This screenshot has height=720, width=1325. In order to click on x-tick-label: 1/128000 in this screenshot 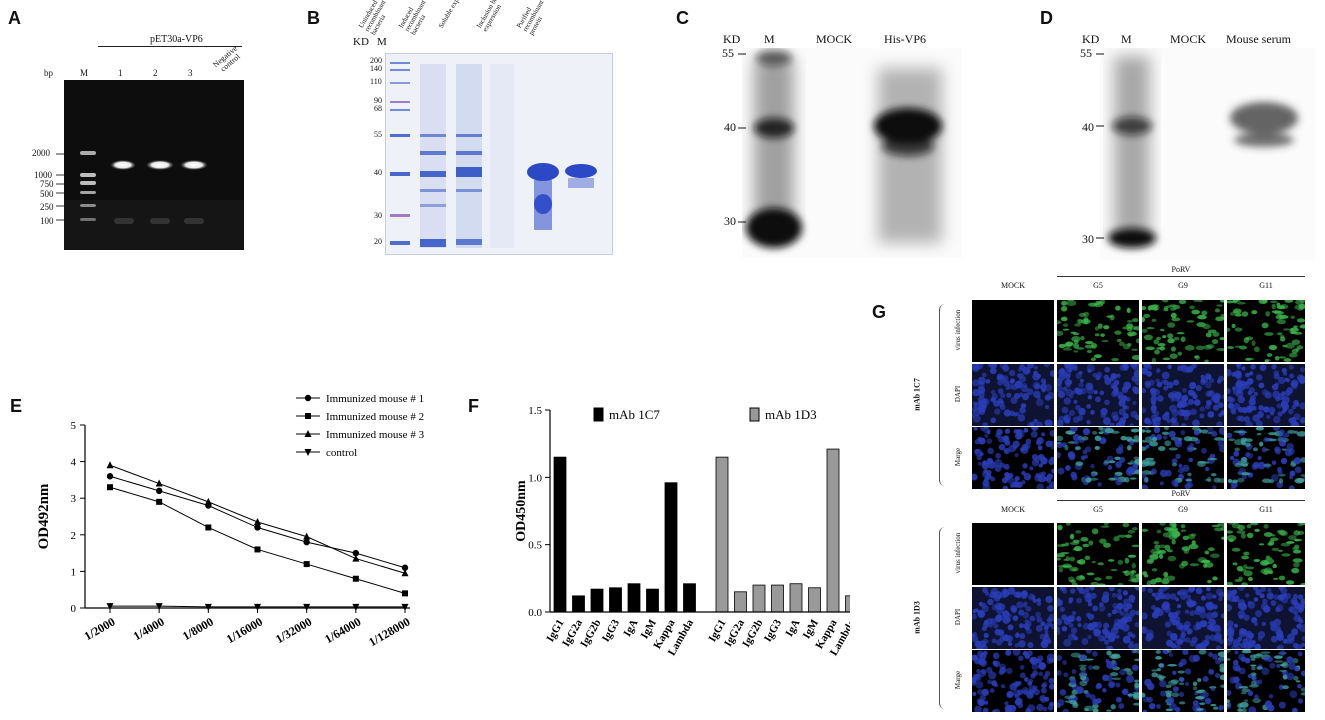, I will do `click(389, 631)`.